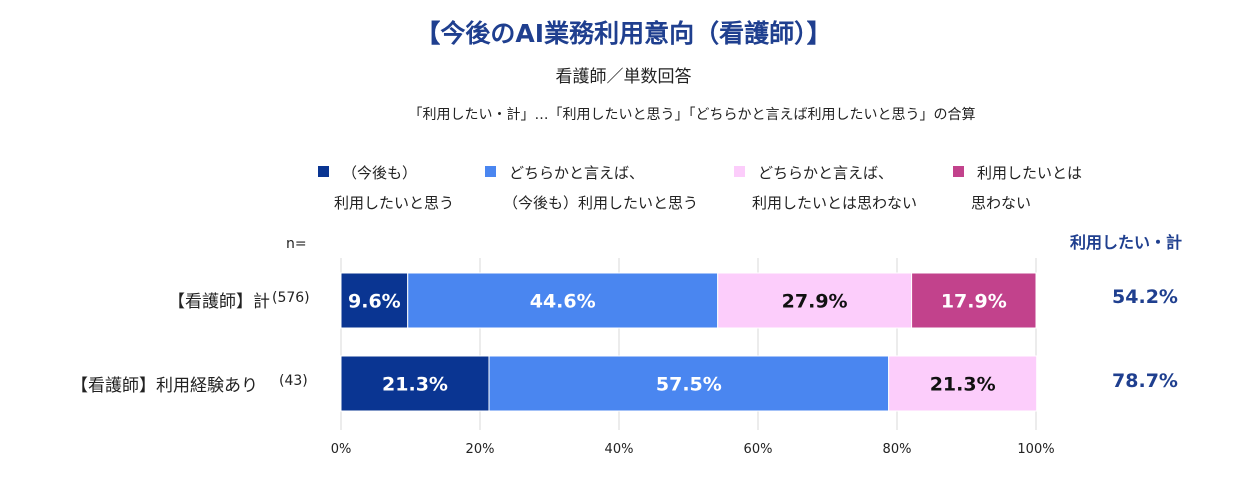 This screenshot has width=1247, height=483. What do you see at coordinates (591, 188) in the screenshot?
I see `legend-item-1: どちらかと言えば、 （今後も）利用したいと思う` at bounding box center [591, 188].